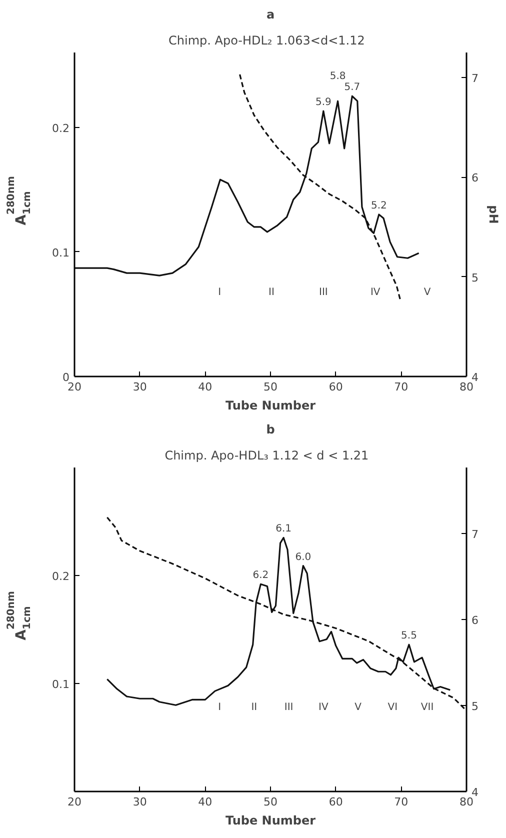 This screenshot has height=838, width=506. Describe the element at coordinates (270, 15) in the screenshot. I see `chart-title: a` at that location.